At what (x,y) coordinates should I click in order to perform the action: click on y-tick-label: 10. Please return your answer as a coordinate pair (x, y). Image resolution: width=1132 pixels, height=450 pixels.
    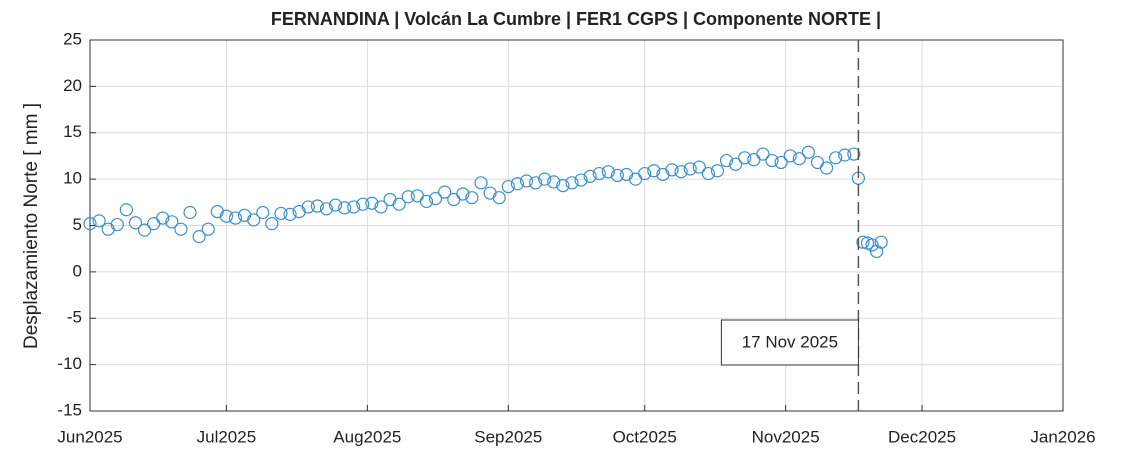
    Looking at the image, I should click on (72, 178).